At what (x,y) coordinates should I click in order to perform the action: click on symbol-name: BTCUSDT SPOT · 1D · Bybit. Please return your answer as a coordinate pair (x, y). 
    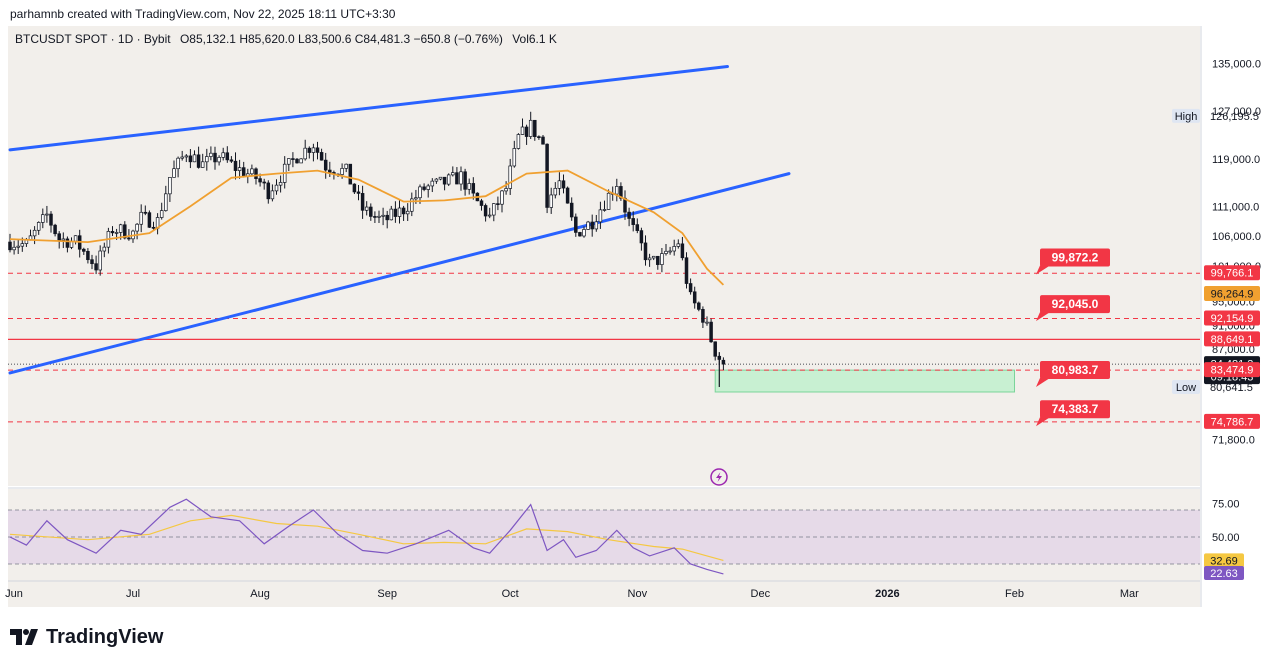
    Looking at the image, I should click on (93, 39).